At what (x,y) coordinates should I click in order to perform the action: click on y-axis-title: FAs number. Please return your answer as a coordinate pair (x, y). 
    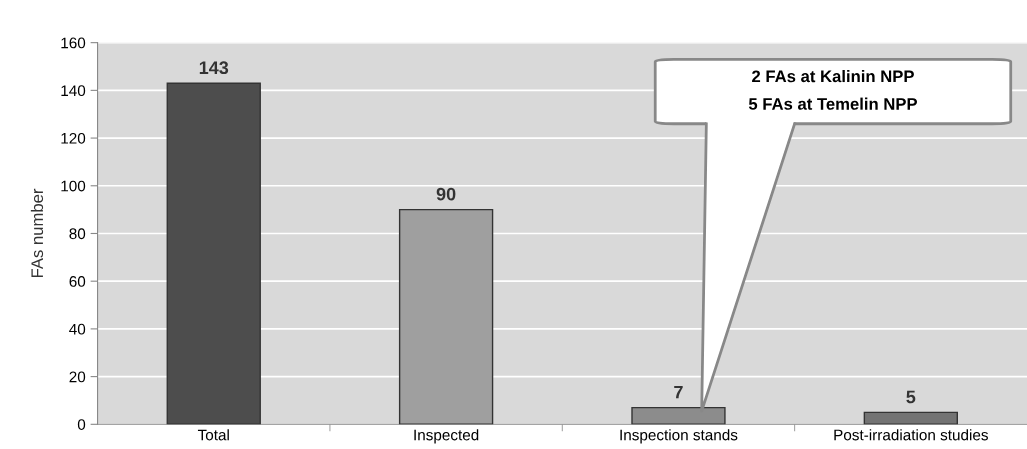
    Looking at the image, I should click on (37, 233).